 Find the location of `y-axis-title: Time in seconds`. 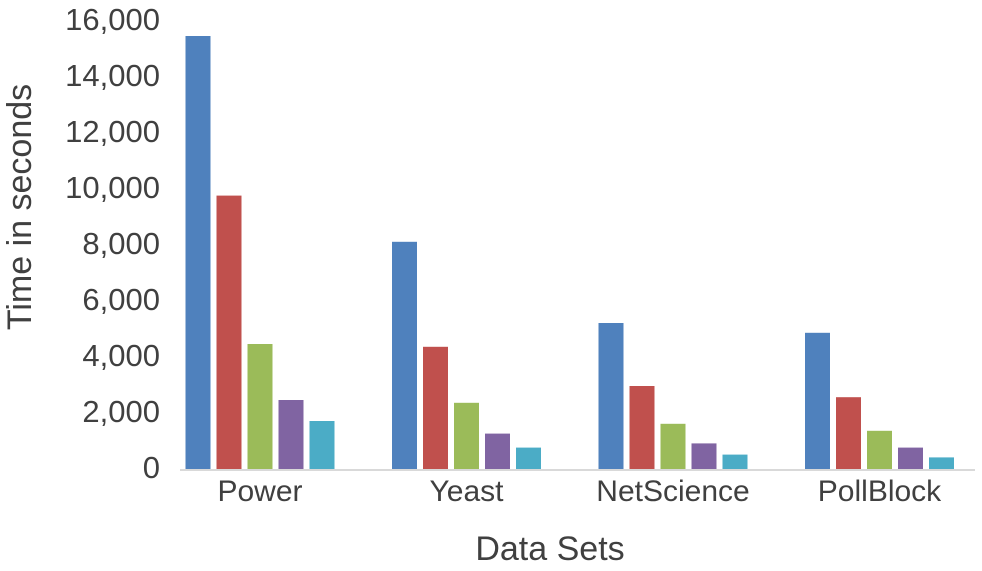

y-axis-title: Time in seconds is located at coordinates (20, 207).